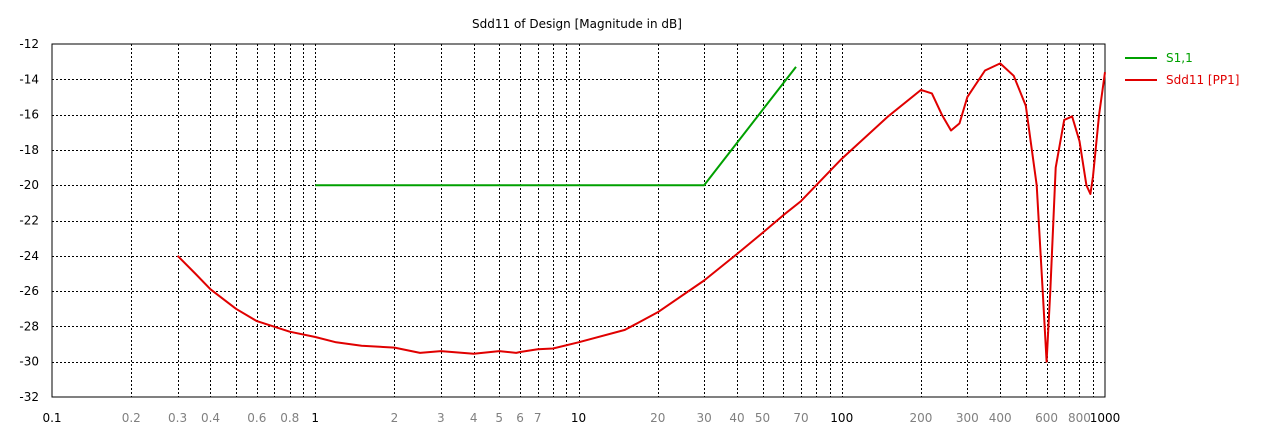 This screenshot has width=1279, height=433. I want to click on y-tick-label: -18, so click(29, 150).